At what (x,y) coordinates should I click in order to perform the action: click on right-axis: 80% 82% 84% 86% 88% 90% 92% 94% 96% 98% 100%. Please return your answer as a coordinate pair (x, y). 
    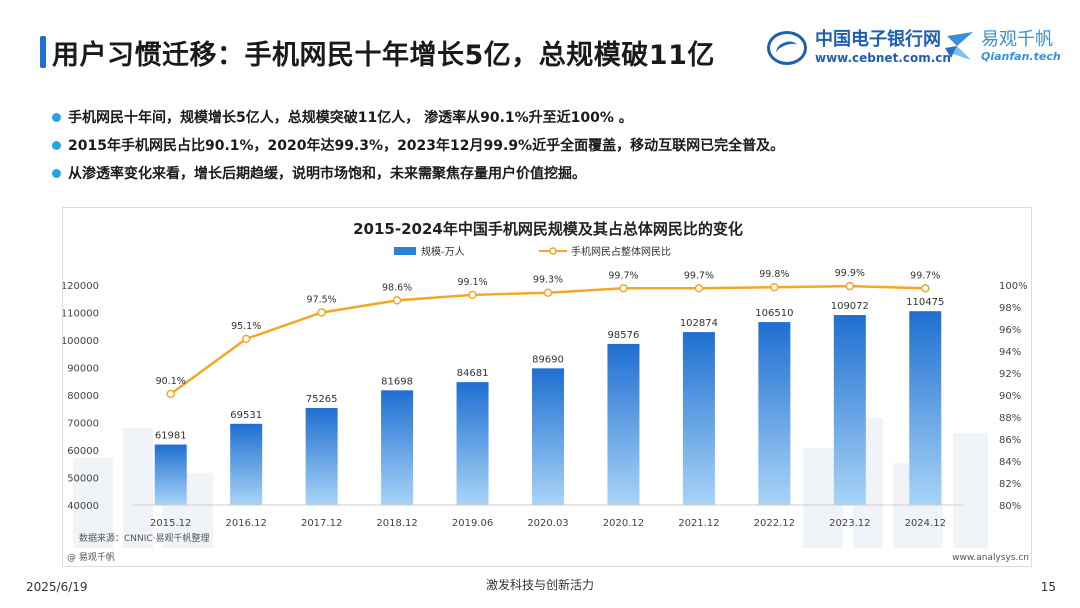
    Looking at the image, I should click on (1013, 396).